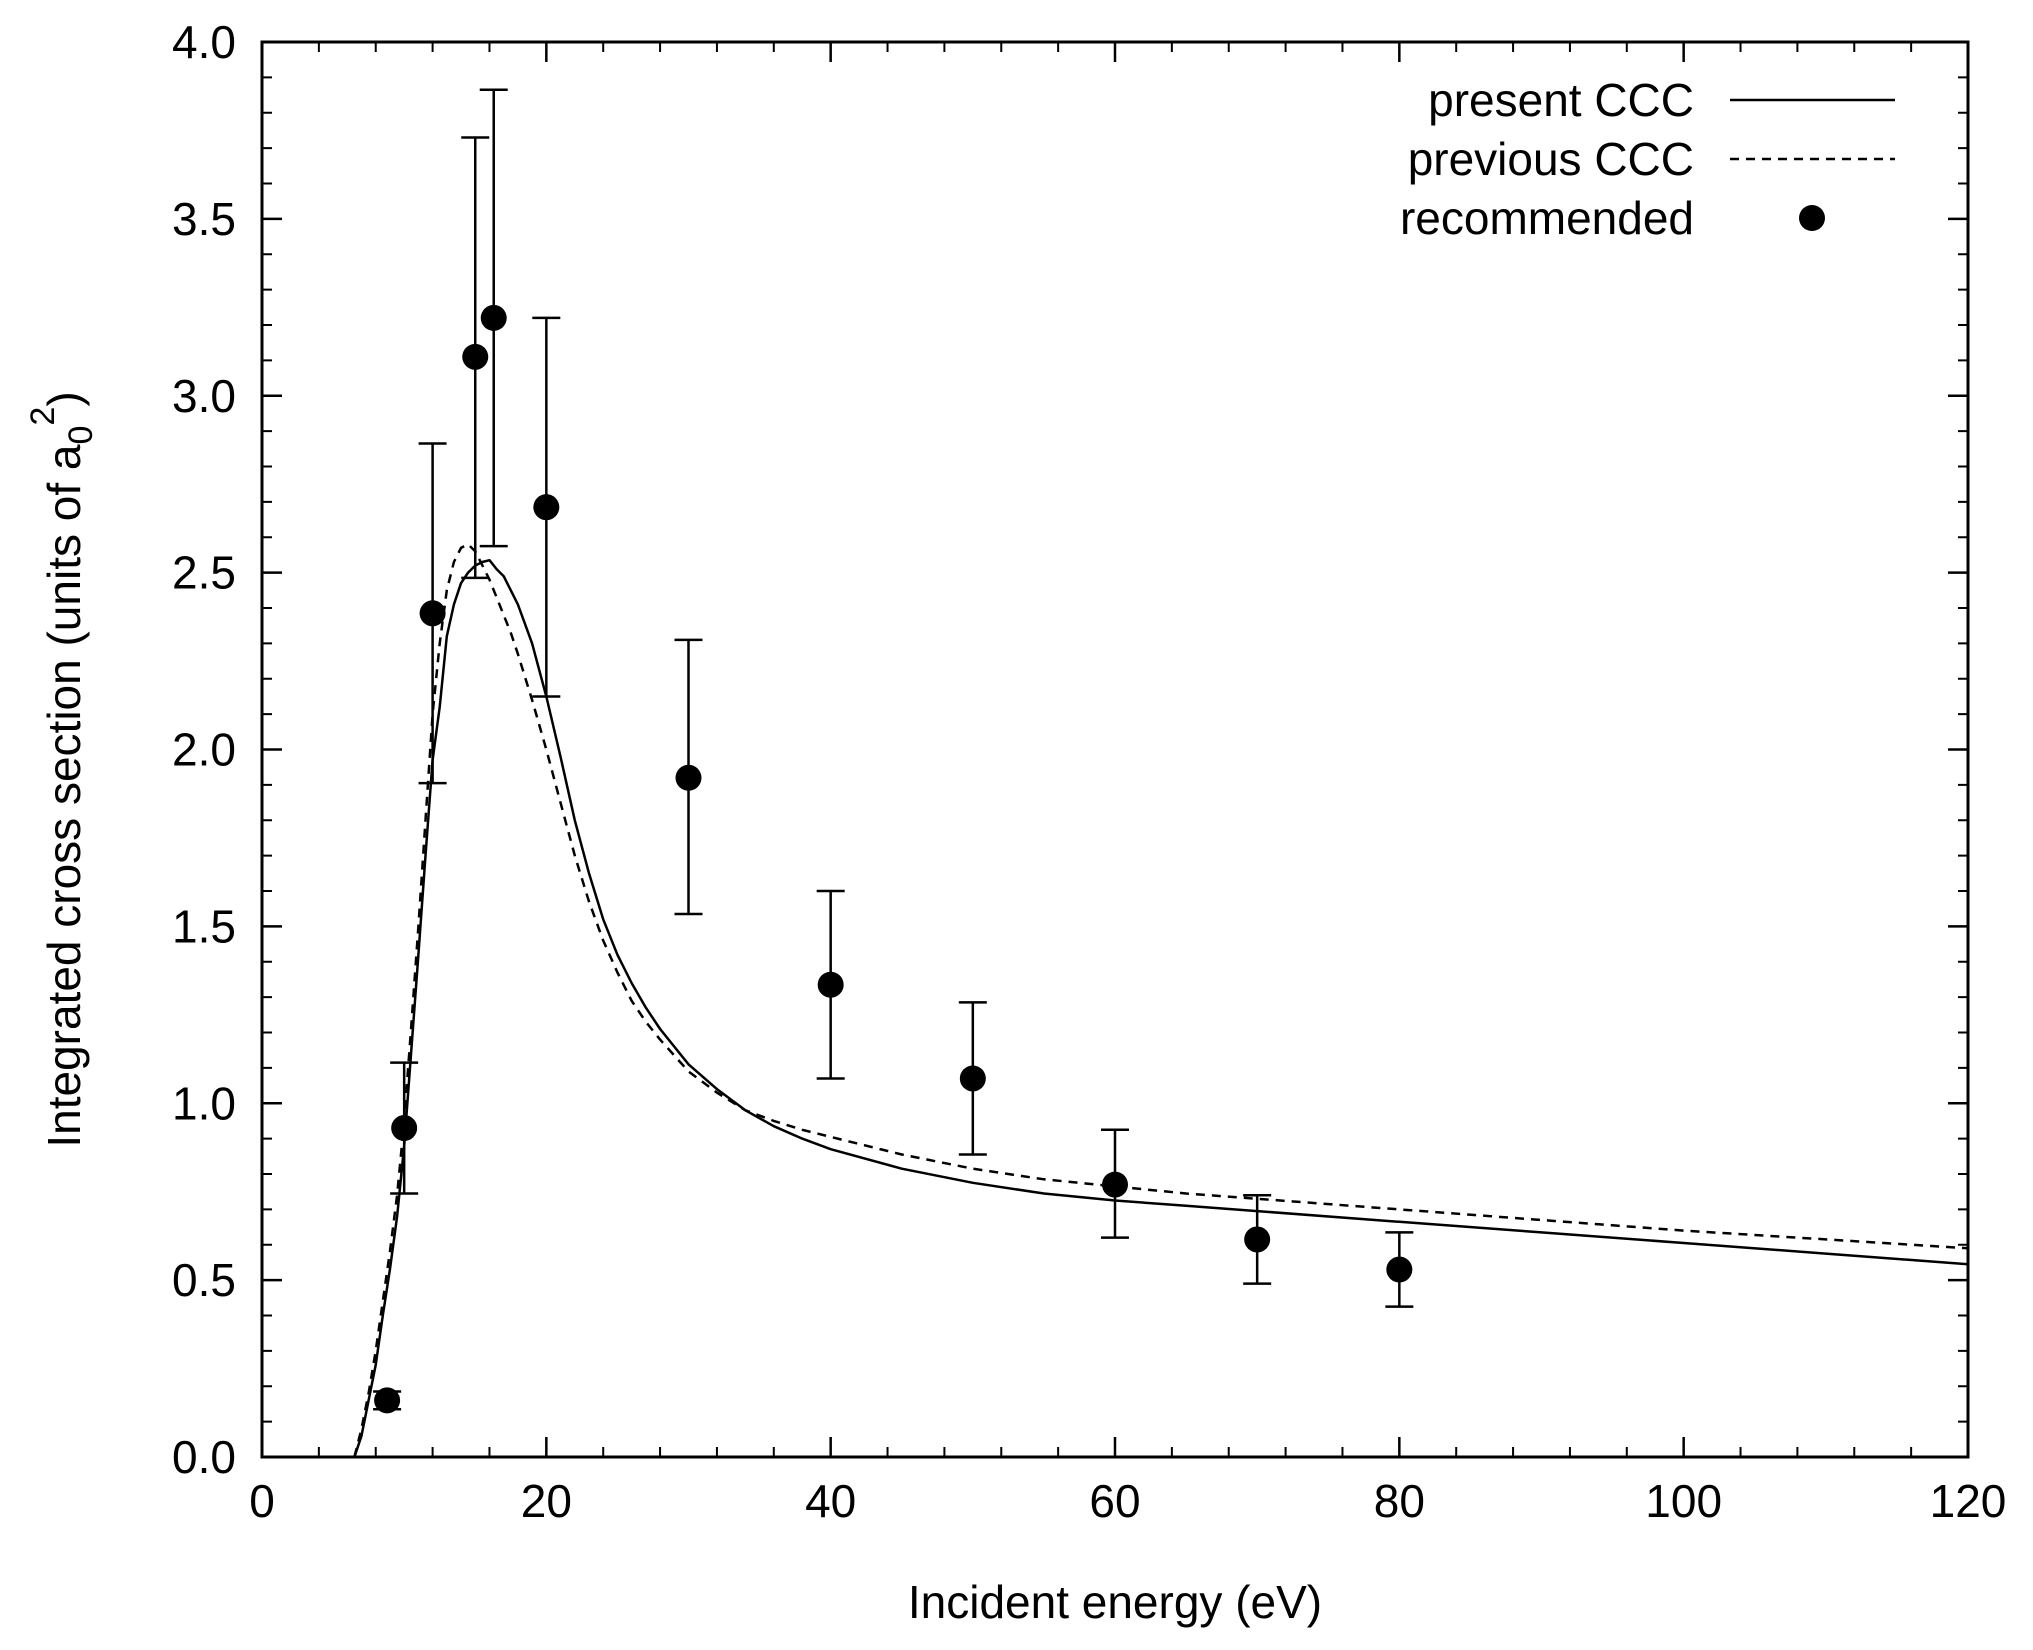 This screenshot has height=1650, width=2033. What do you see at coordinates (64, 398) in the screenshot?
I see `y-axis-label-suffix: )` at bounding box center [64, 398].